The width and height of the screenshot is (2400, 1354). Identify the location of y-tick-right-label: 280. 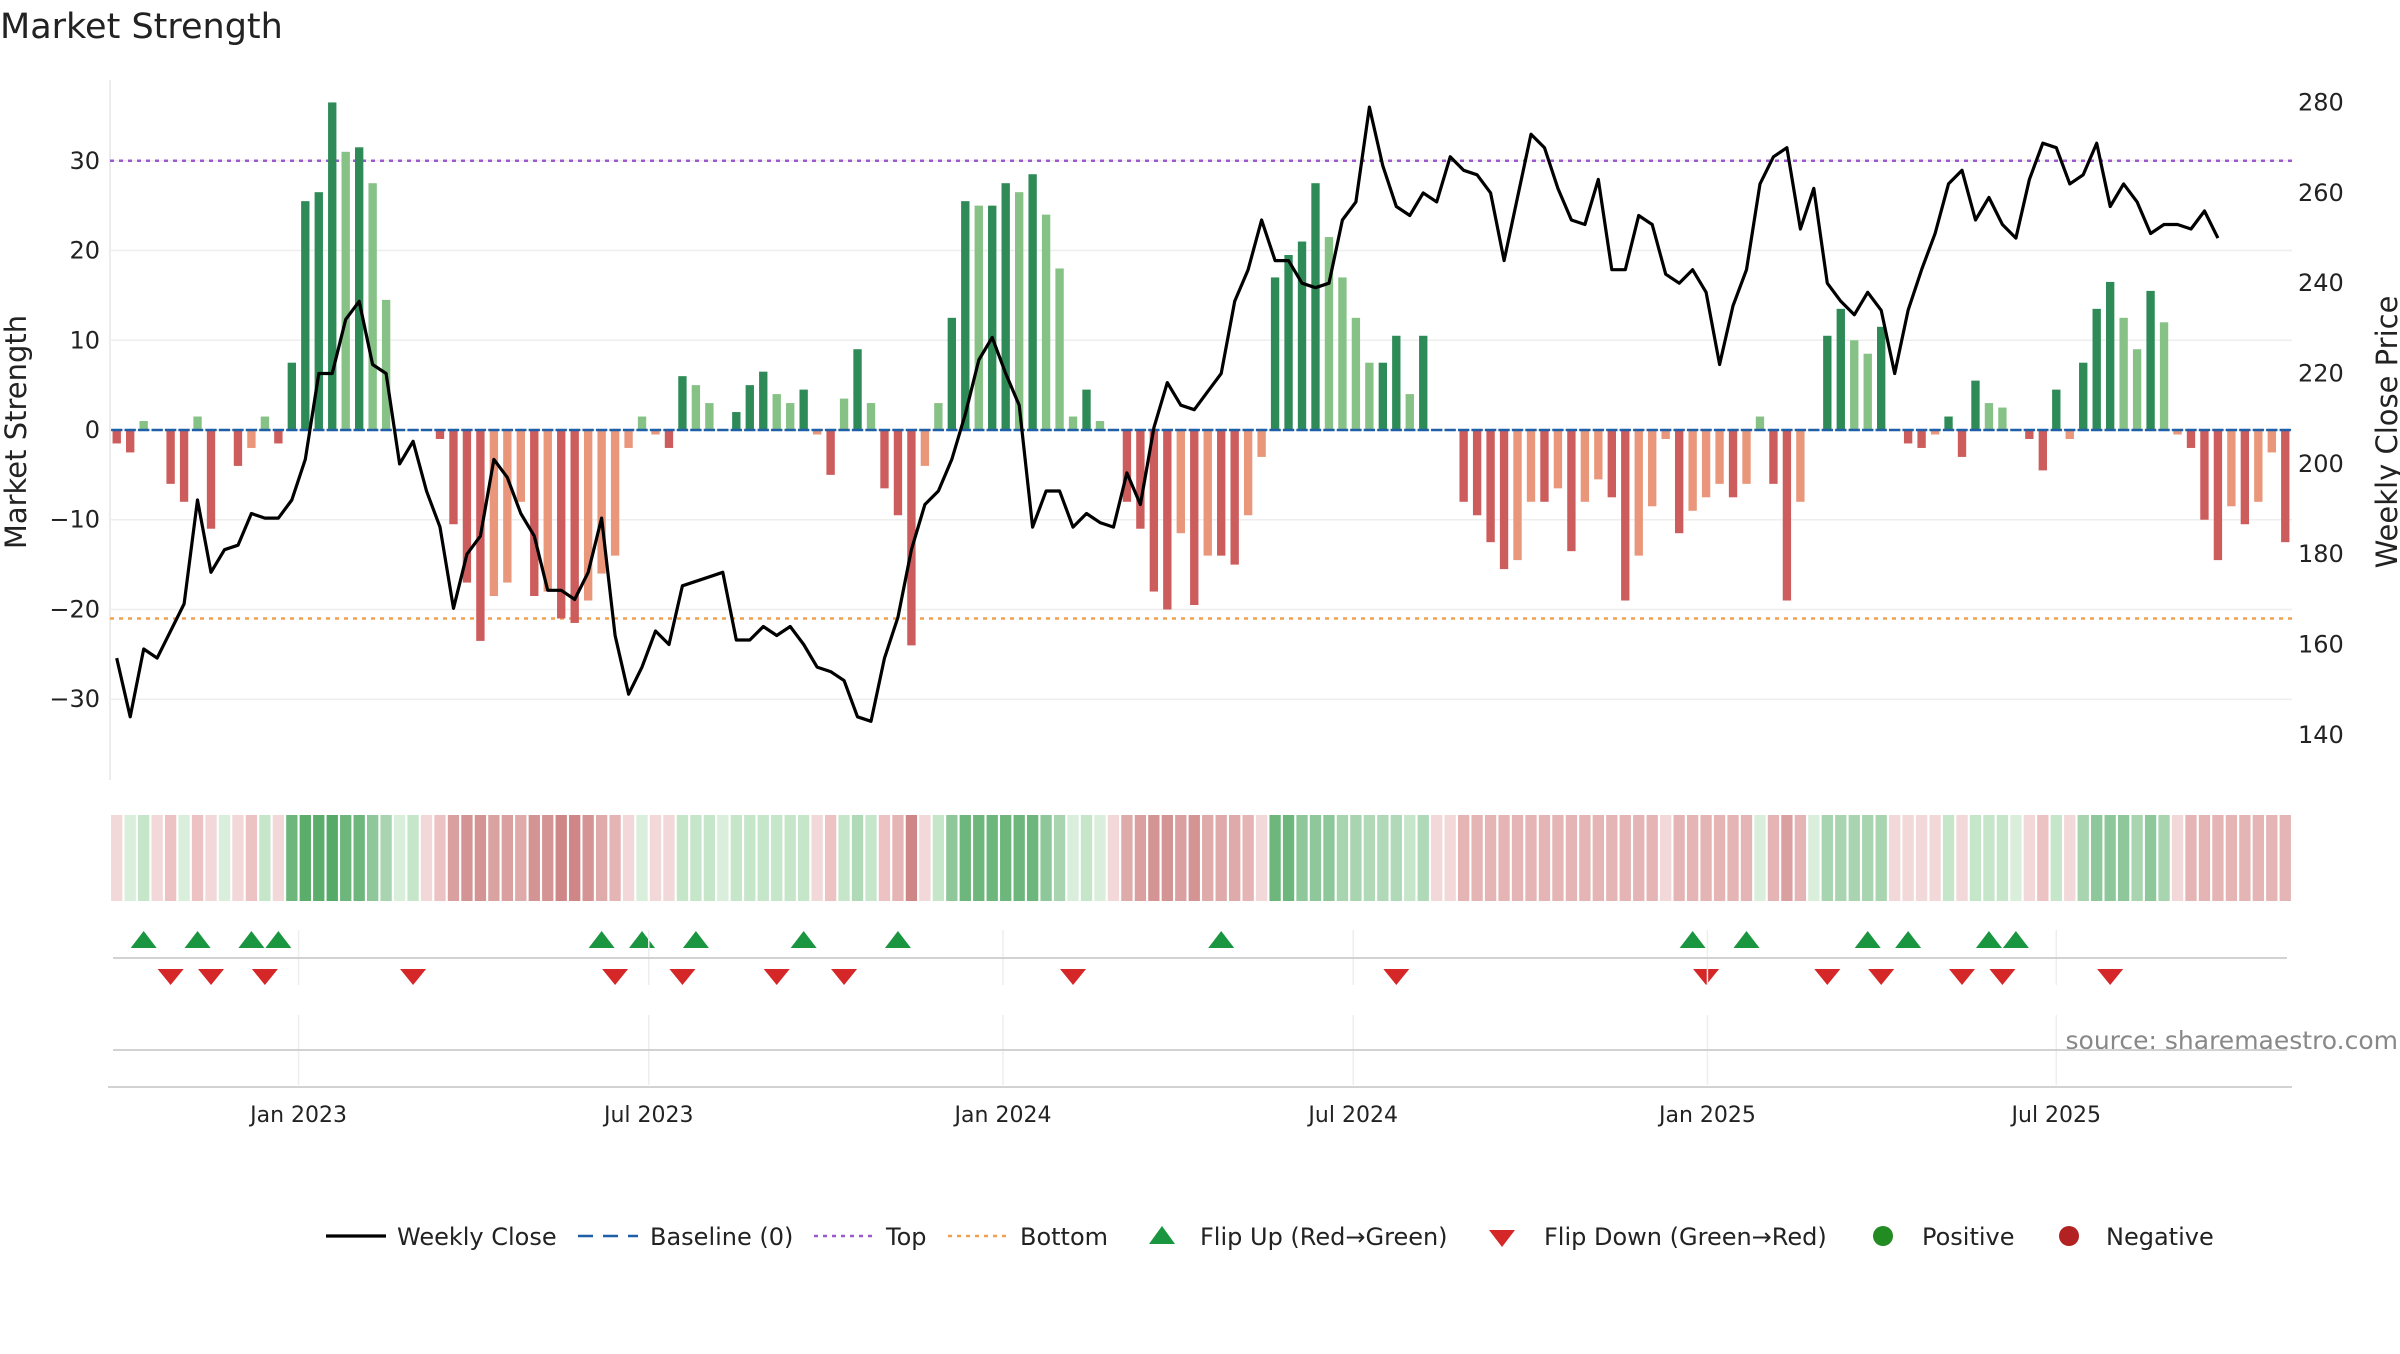
(2321, 103).